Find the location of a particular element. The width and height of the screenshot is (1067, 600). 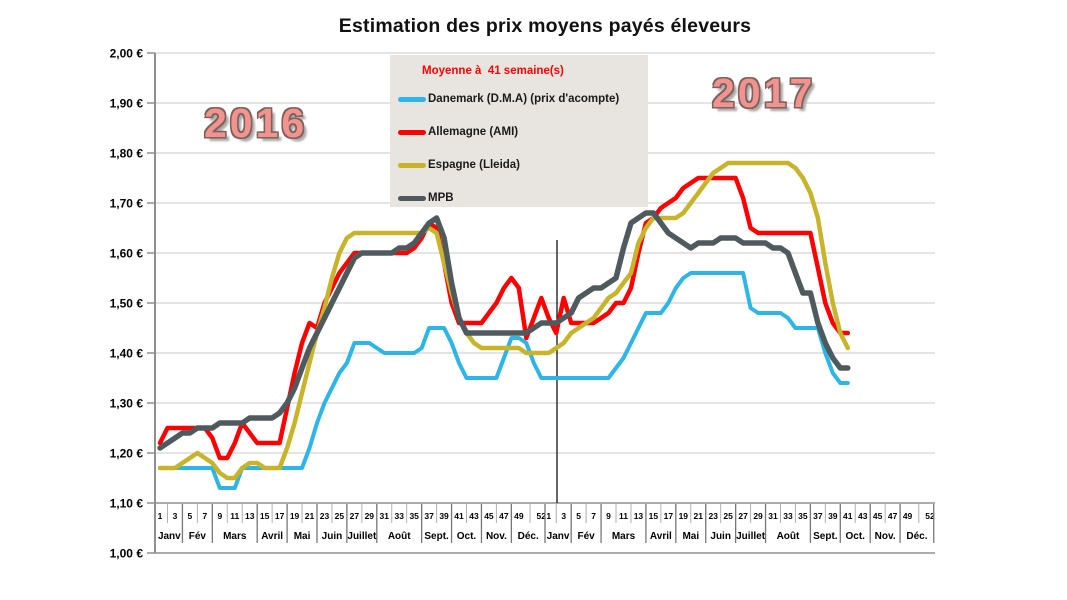

y-axis-label: 1,10 € is located at coordinates (127, 504).